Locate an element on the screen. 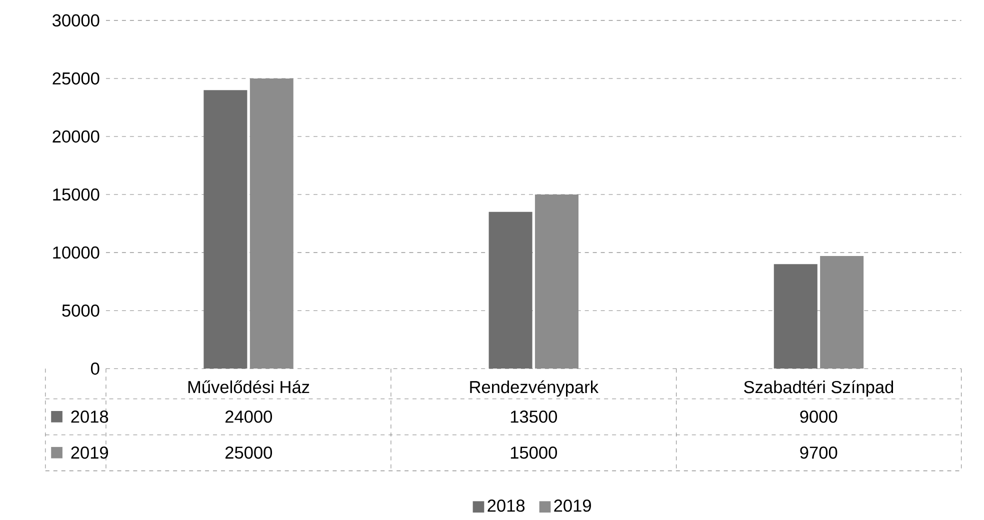  data-label: 13500 is located at coordinates (533, 416).